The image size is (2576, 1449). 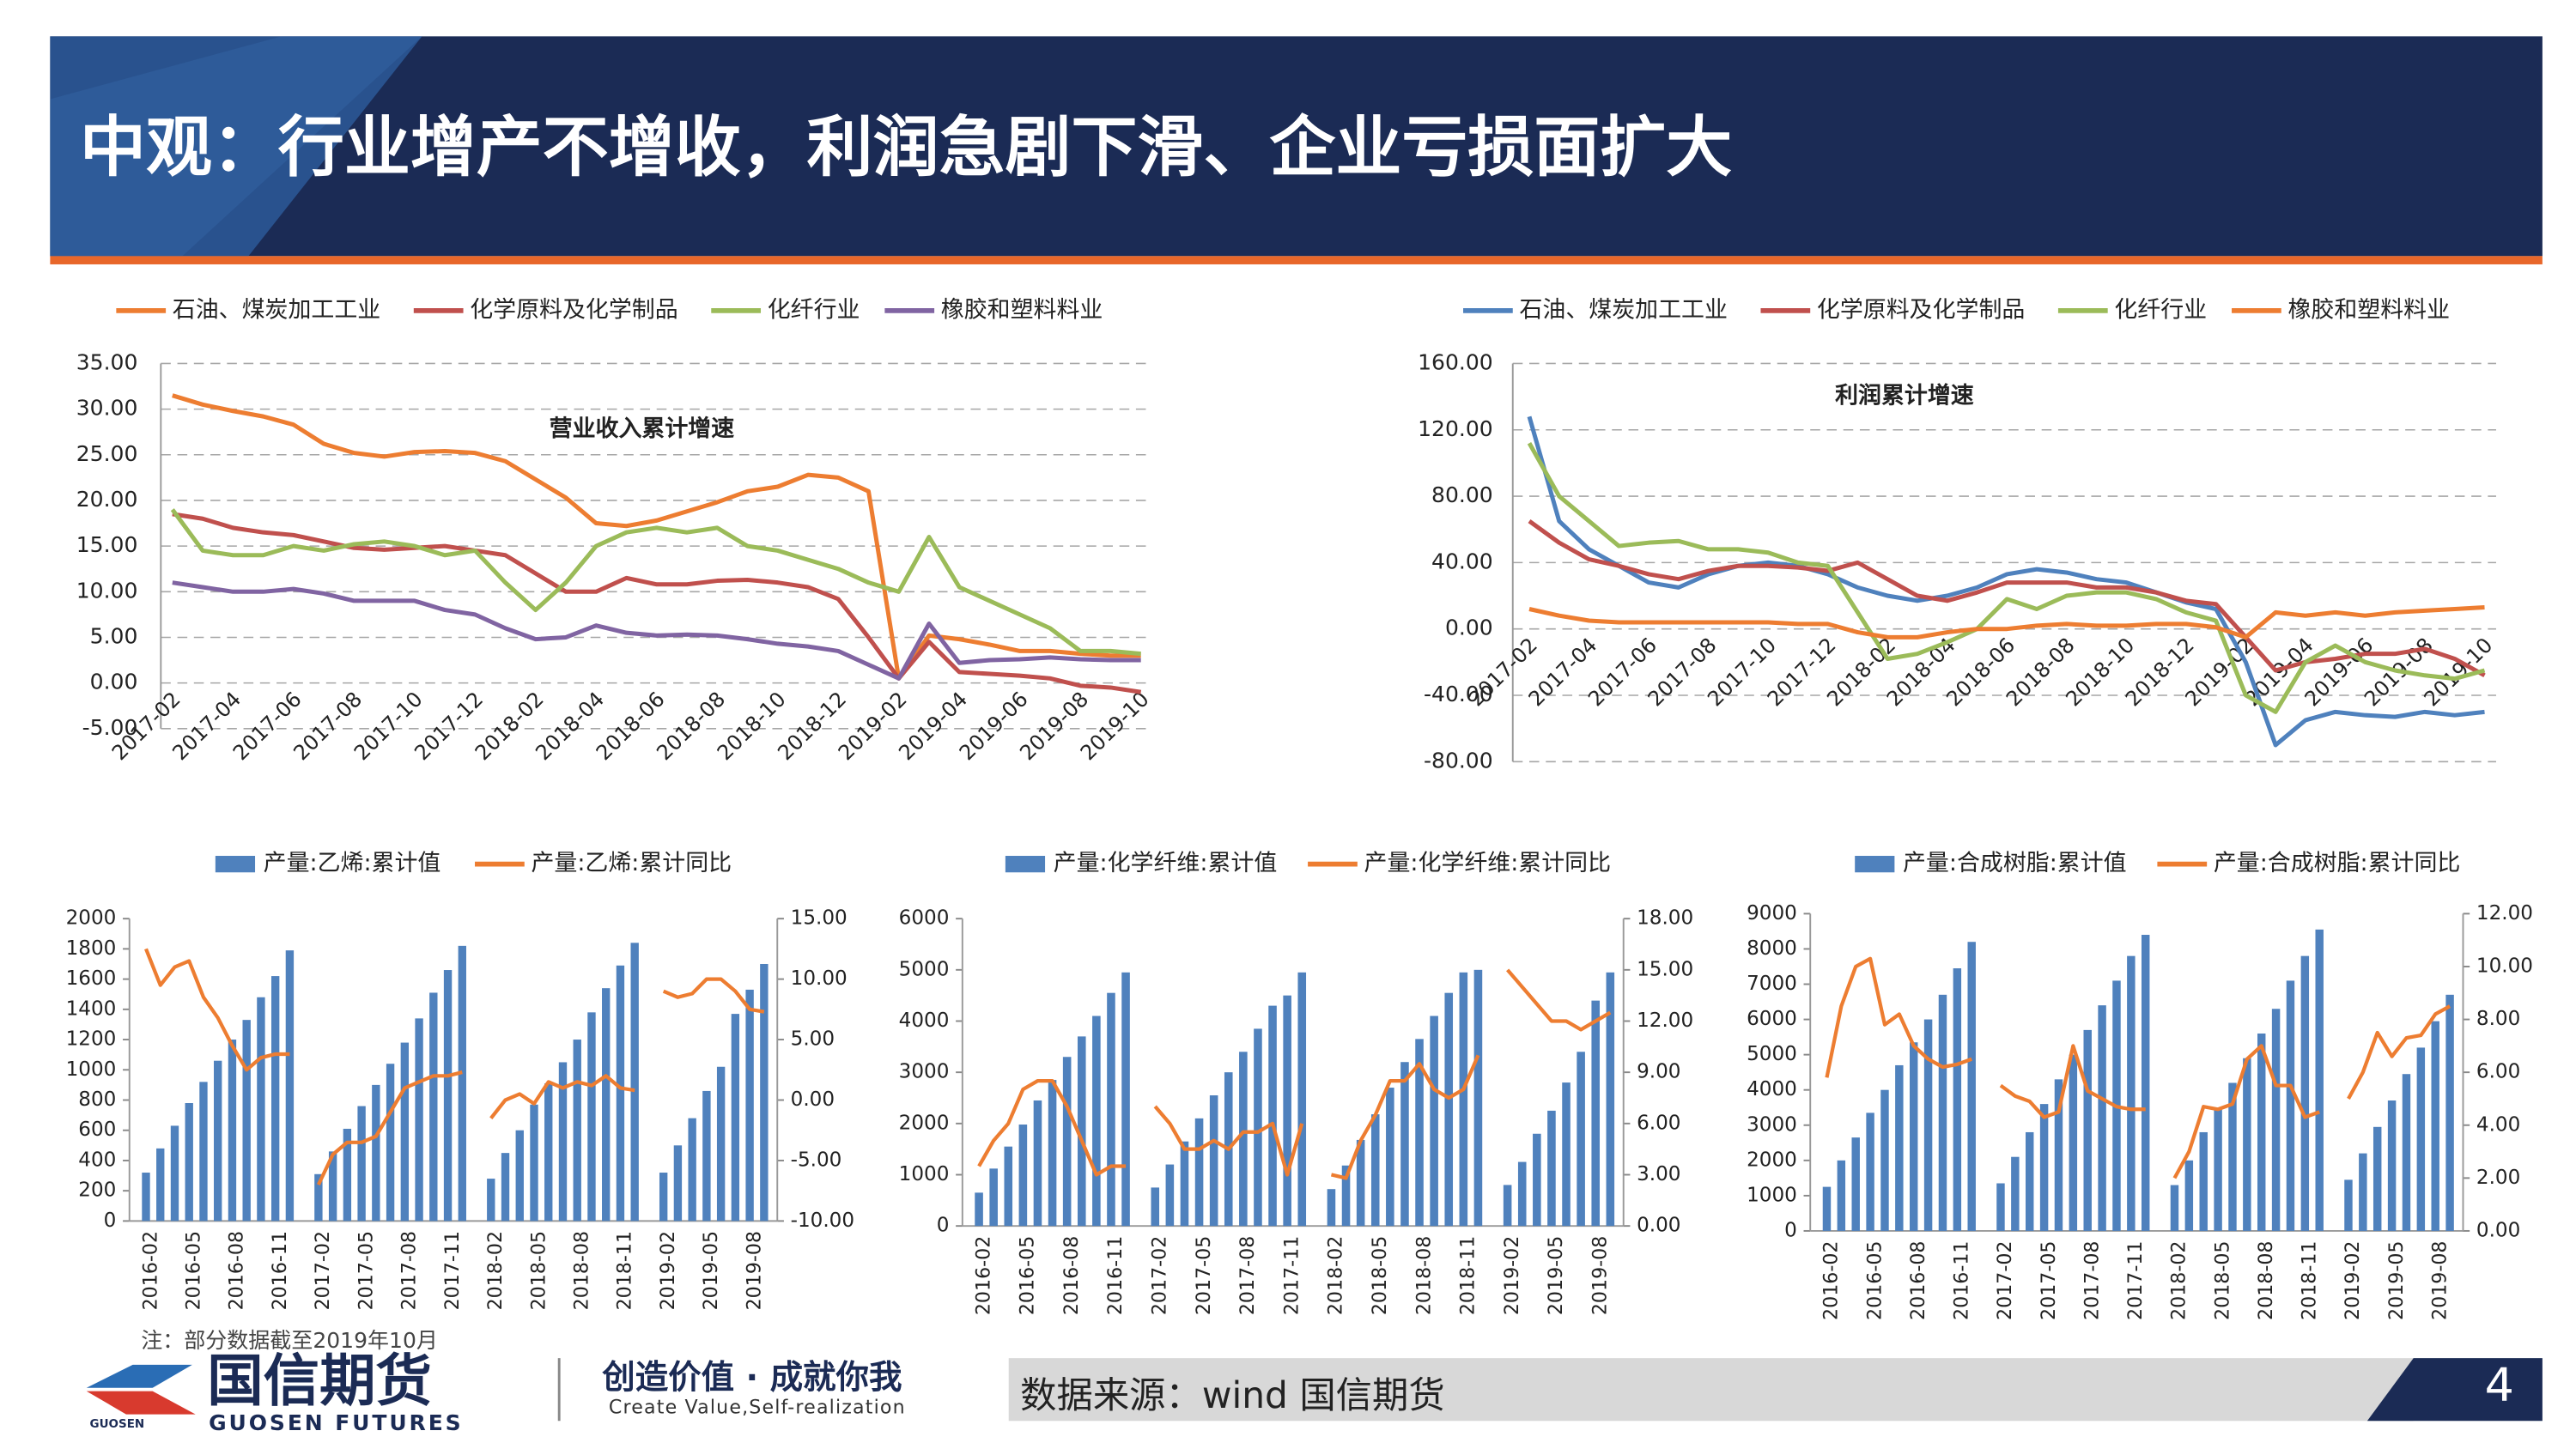 What do you see at coordinates (1658, 1072) in the screenshot?
I see `y2-tick-label: 9.00` at bounding box center [1658, 1072].